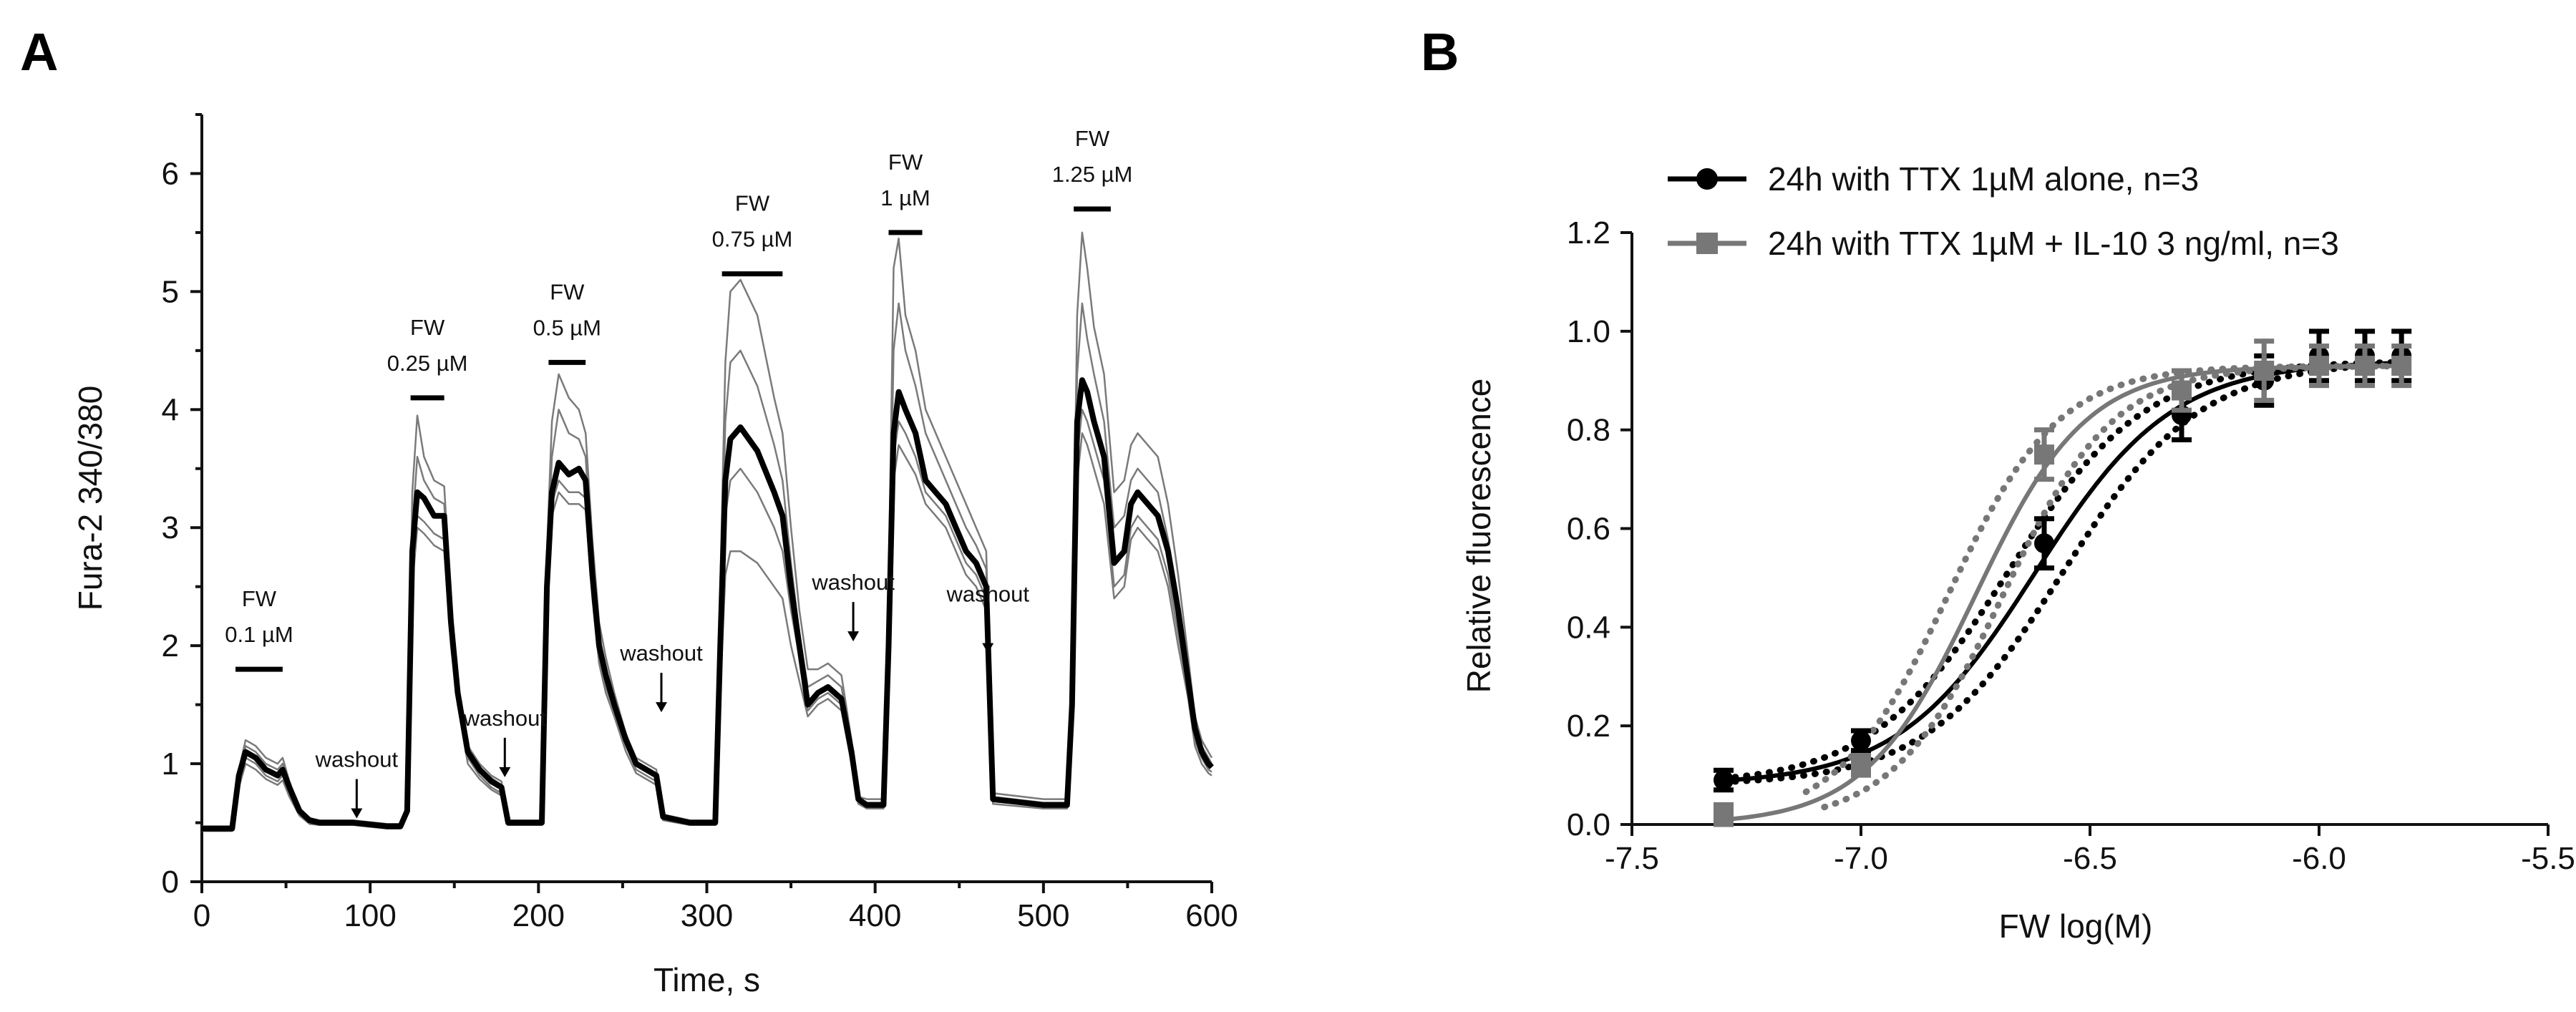 This screenshot has height=1012, width=2576. What do you see at coordinates (707, 915) in the screenshot?
I see `panel-a-x-tick-label: 300` at bounding box center [707, 915].